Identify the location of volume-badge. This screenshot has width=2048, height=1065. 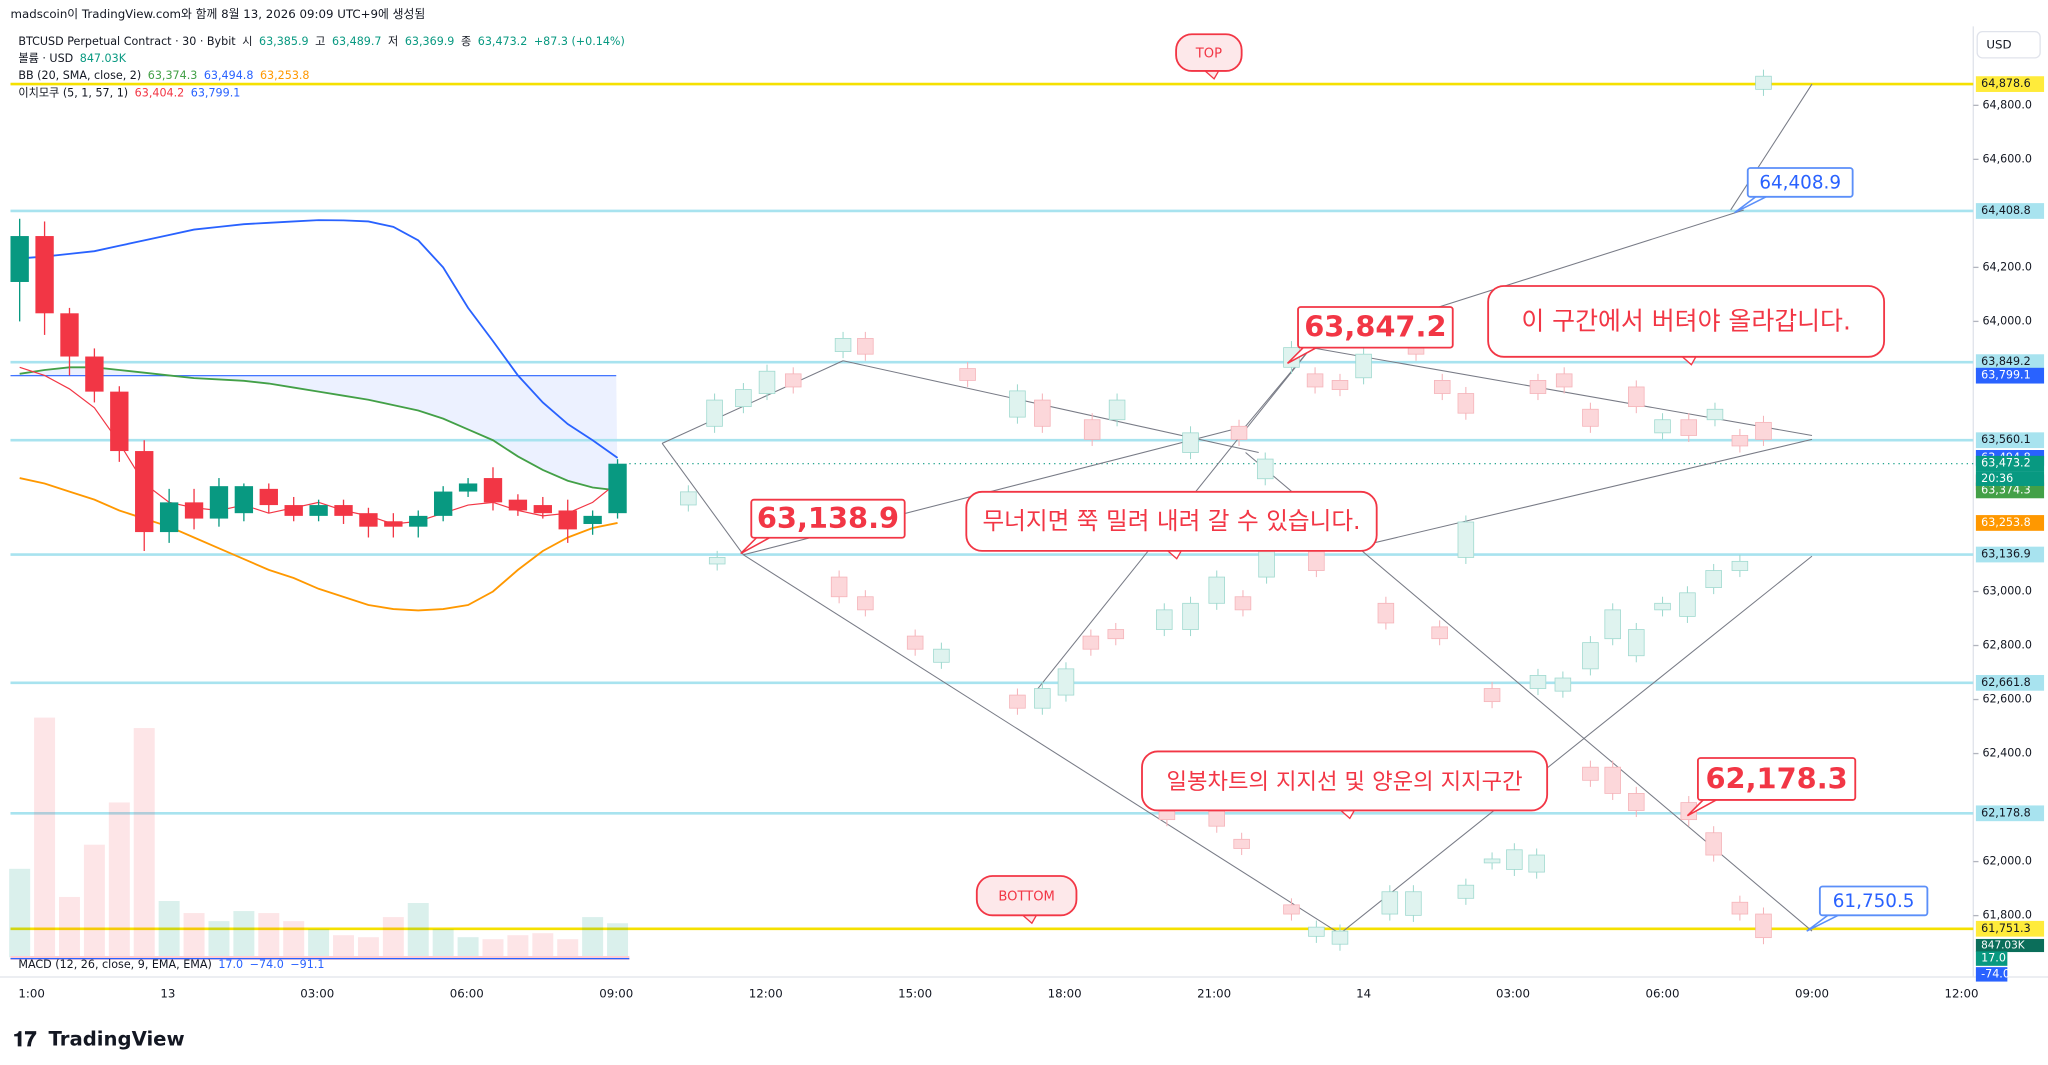
(2010, 945).